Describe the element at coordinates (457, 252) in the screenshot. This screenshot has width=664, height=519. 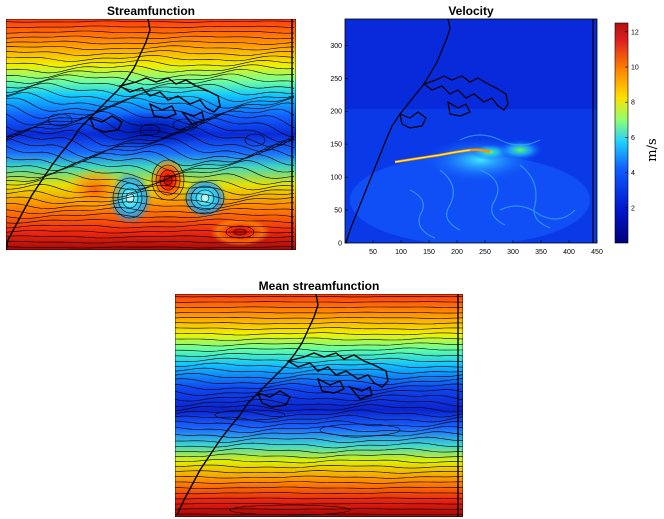
I see `velocity-x-tick-label: 200` at that location.